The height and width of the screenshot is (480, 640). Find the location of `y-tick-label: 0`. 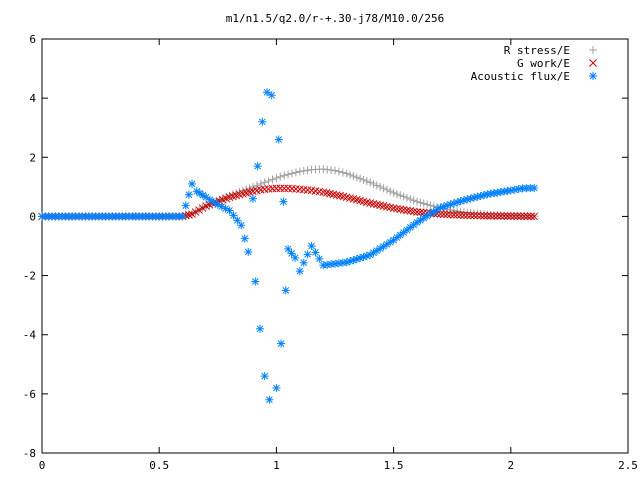

y-tick-label: 0 is located at coordinates (32, 216).